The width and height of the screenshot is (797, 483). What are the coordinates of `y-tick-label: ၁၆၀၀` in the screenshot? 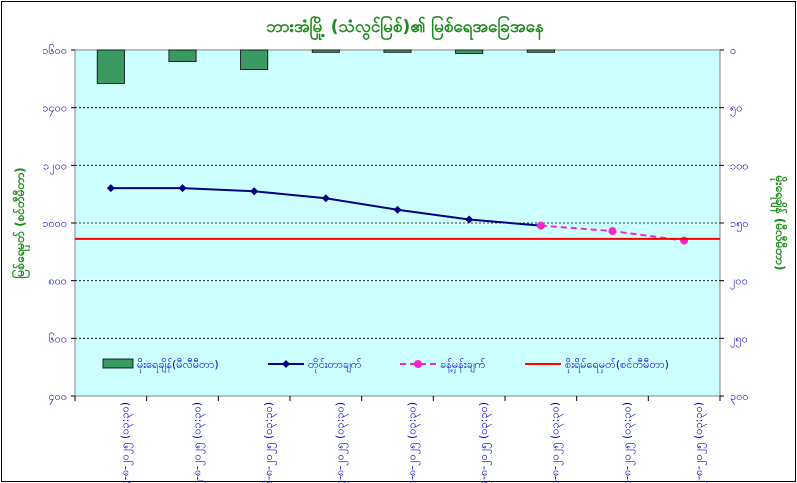 It's located at (54, 50).